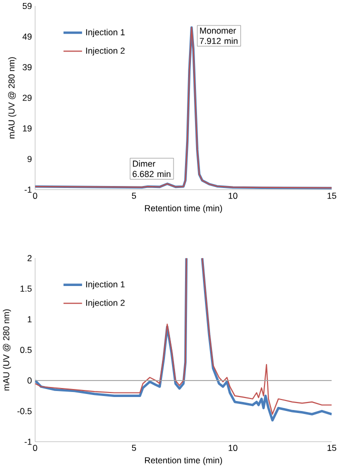 The height and width of the screenshot is (468, 339). Describe the element at coordinates (219, 36) in the screenshot. I see `annotation: Monomer 7.912 min` at that location.